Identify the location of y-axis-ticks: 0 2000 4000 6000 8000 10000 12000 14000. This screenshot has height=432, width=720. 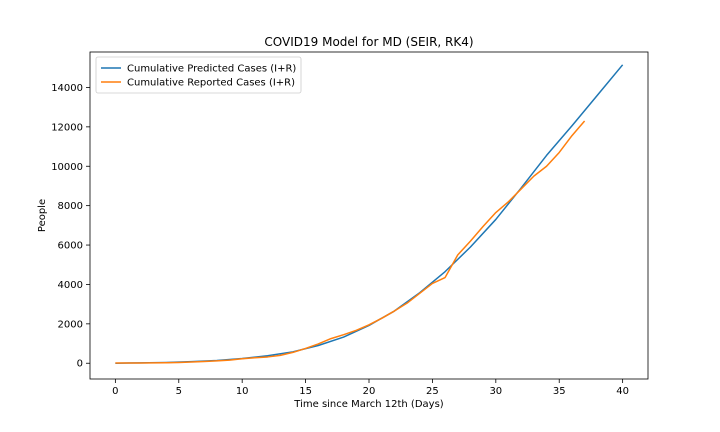
(70, 226).